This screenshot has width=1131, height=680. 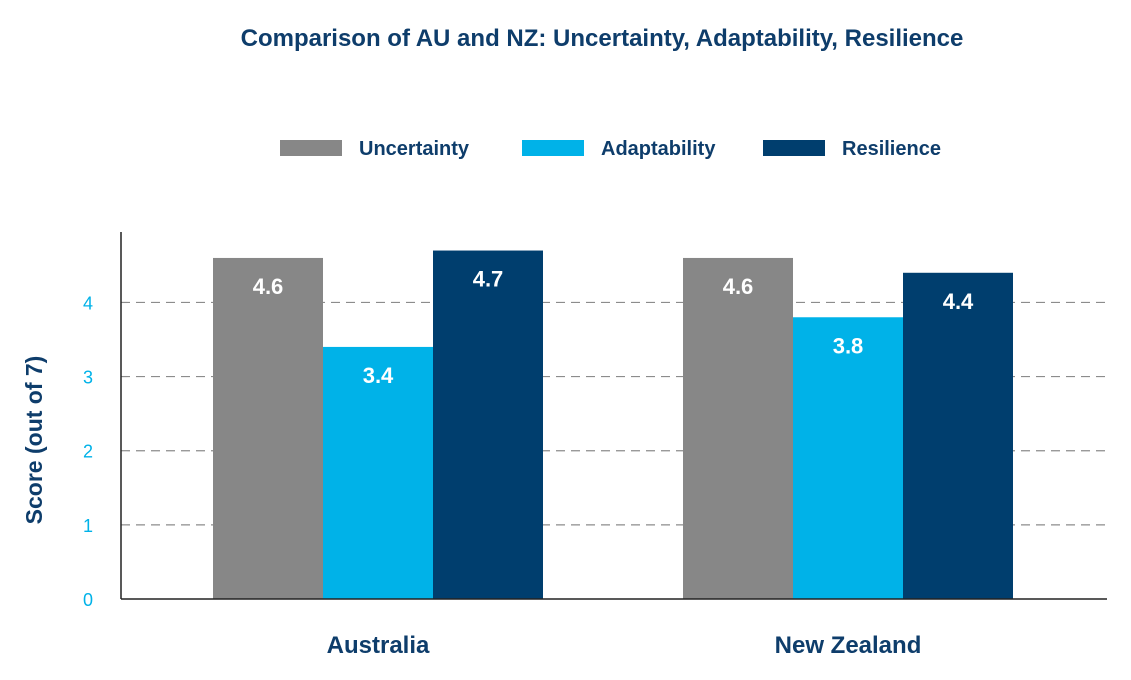 What do you see at coordinates (378, 645) in the screenshot?
I see `x-category-label: Australia` at bounding box center [378, 645].